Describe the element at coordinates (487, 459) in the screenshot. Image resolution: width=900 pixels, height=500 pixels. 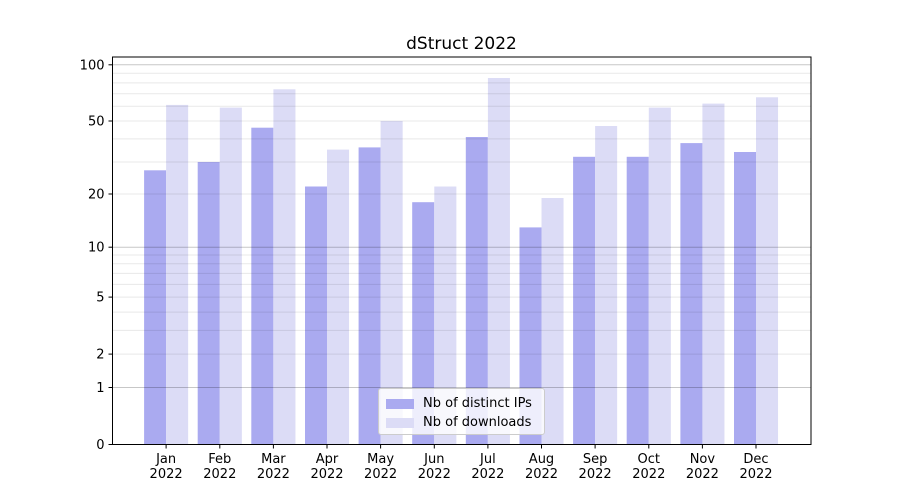
I see `x-tick-label-month: Jul` at that location.